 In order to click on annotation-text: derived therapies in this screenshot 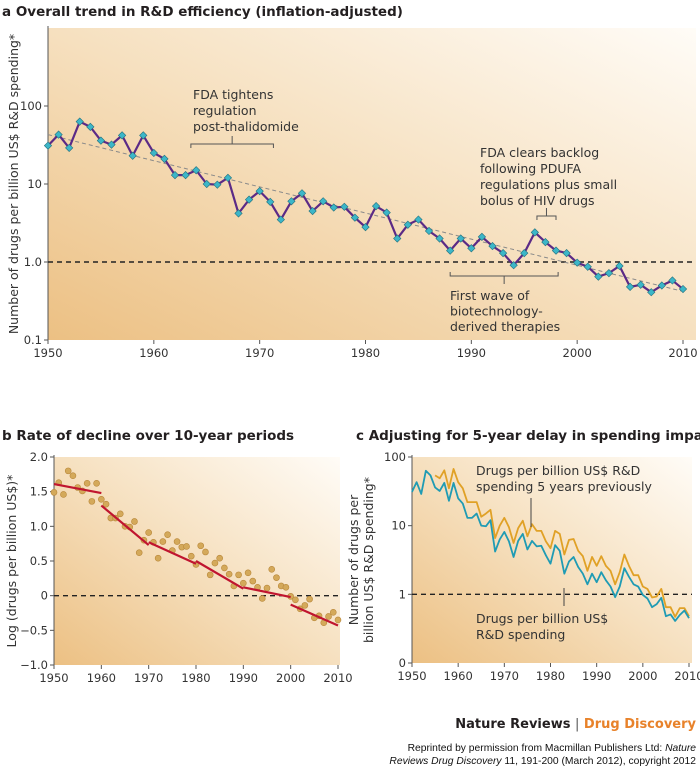, I will do `click(505, 326)`.